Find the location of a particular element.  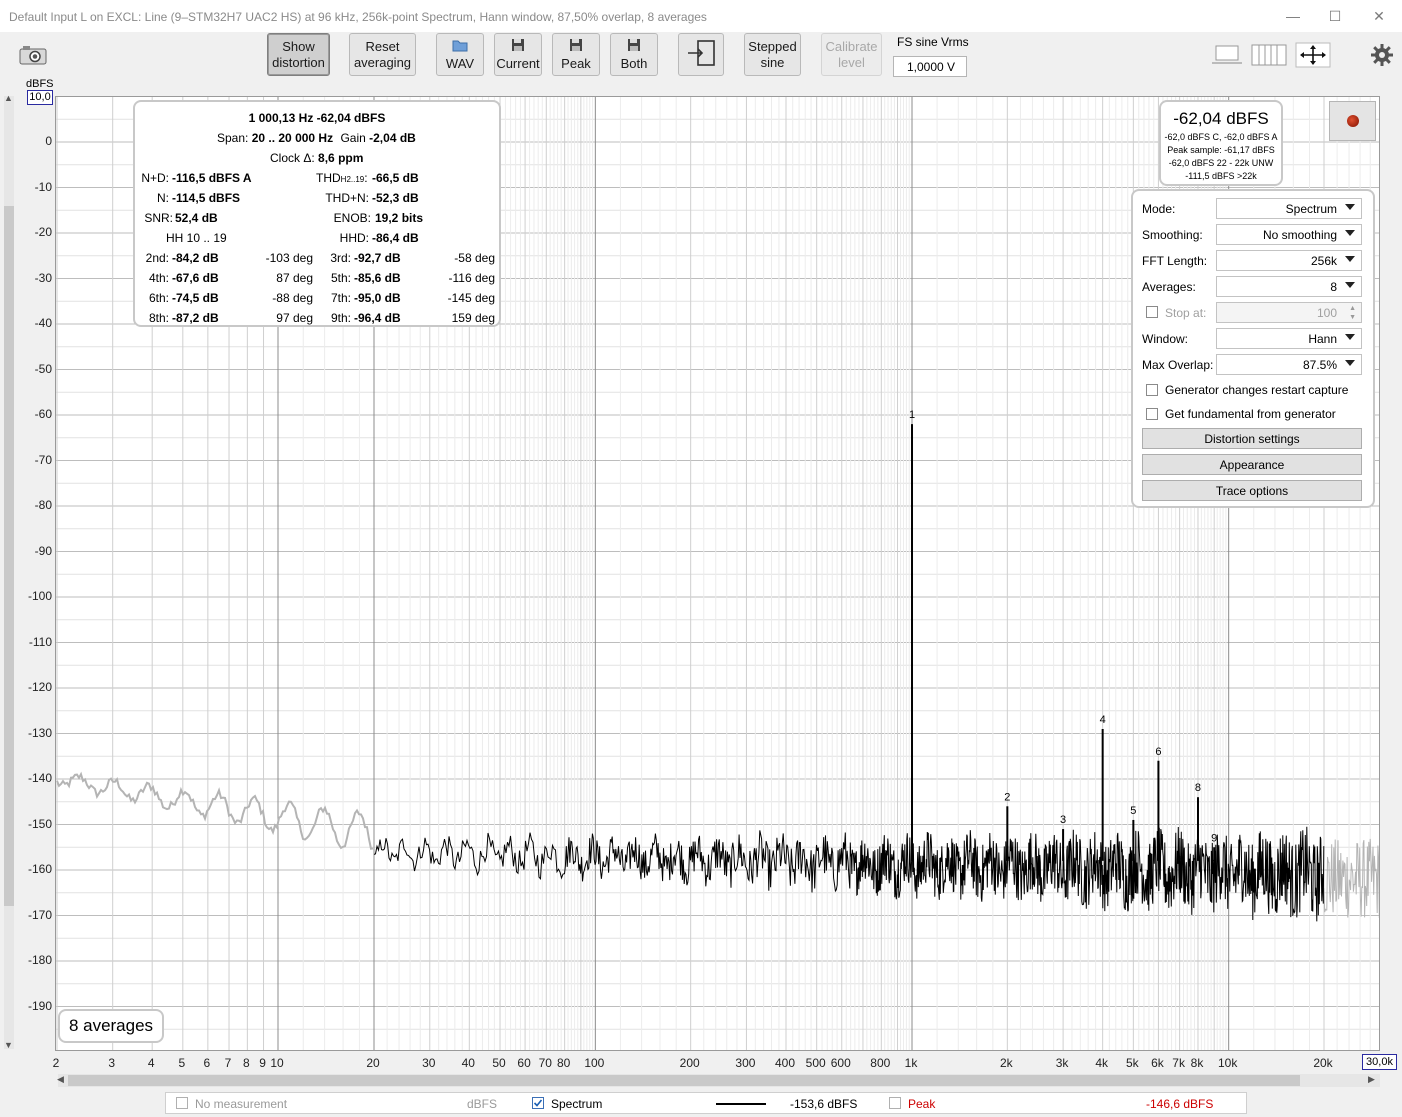

save-both-button: Both is located at coordinates (634, 54).